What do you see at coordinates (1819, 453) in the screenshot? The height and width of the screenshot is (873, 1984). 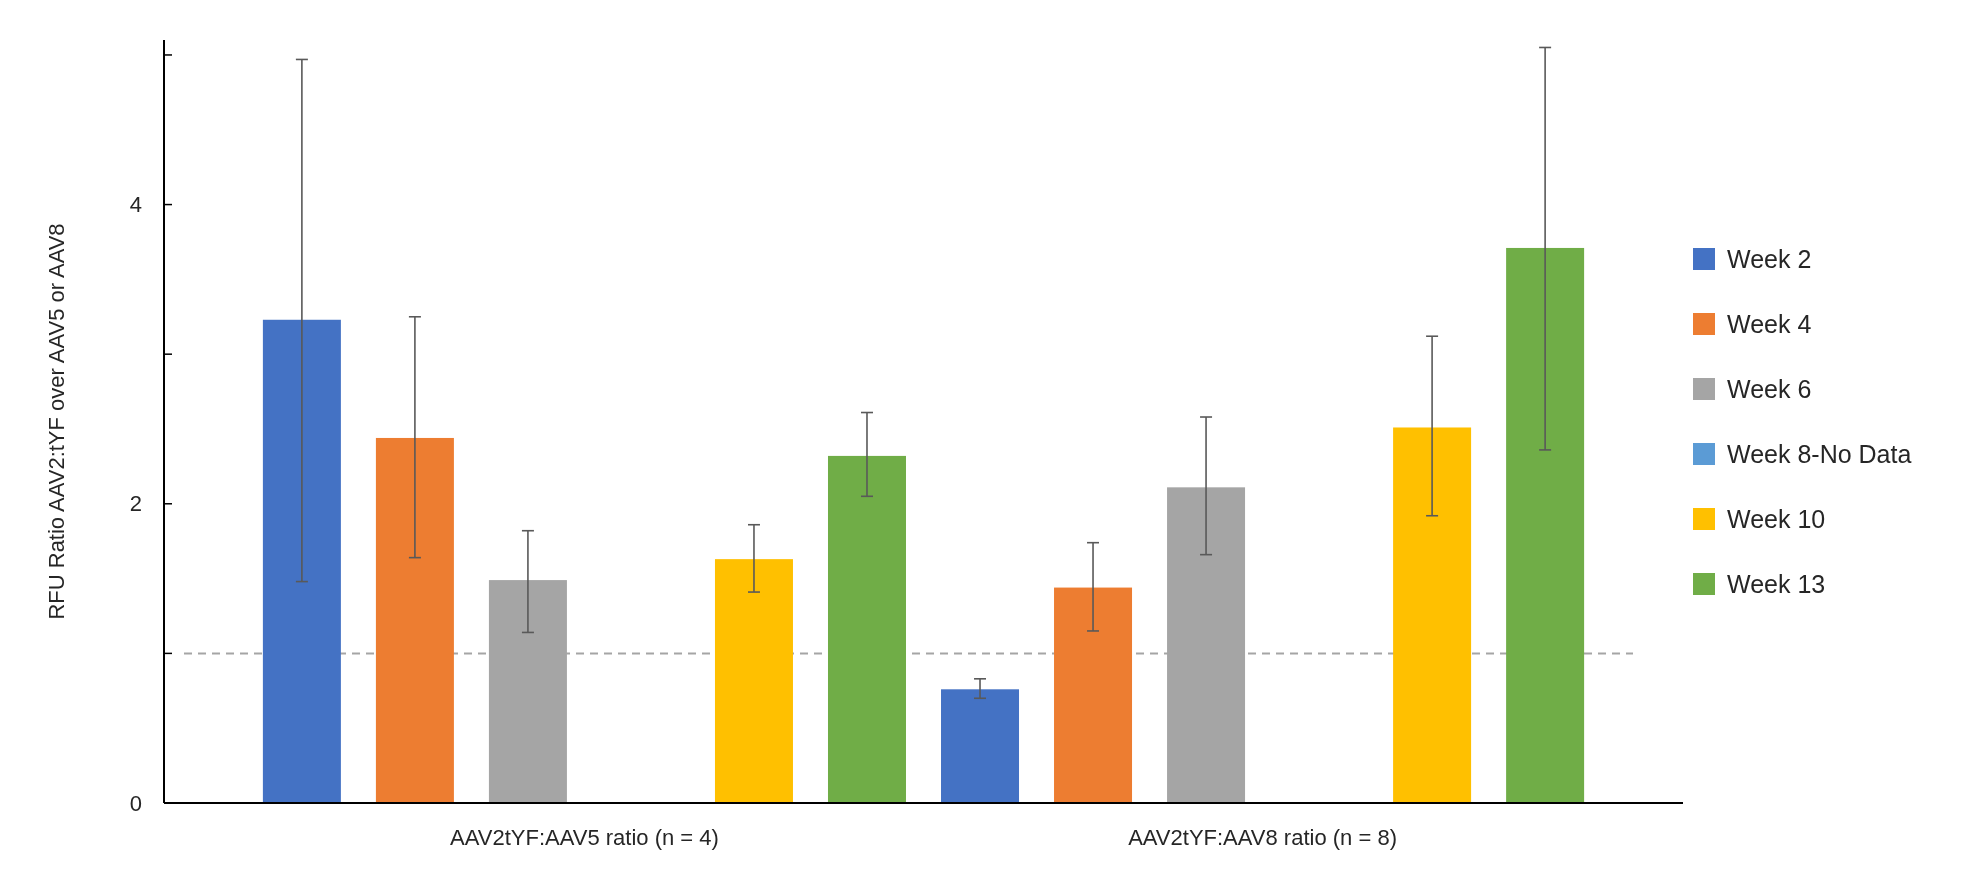 I see `legend-label: Week 8-No Data` at bounding box center [1819, 453].